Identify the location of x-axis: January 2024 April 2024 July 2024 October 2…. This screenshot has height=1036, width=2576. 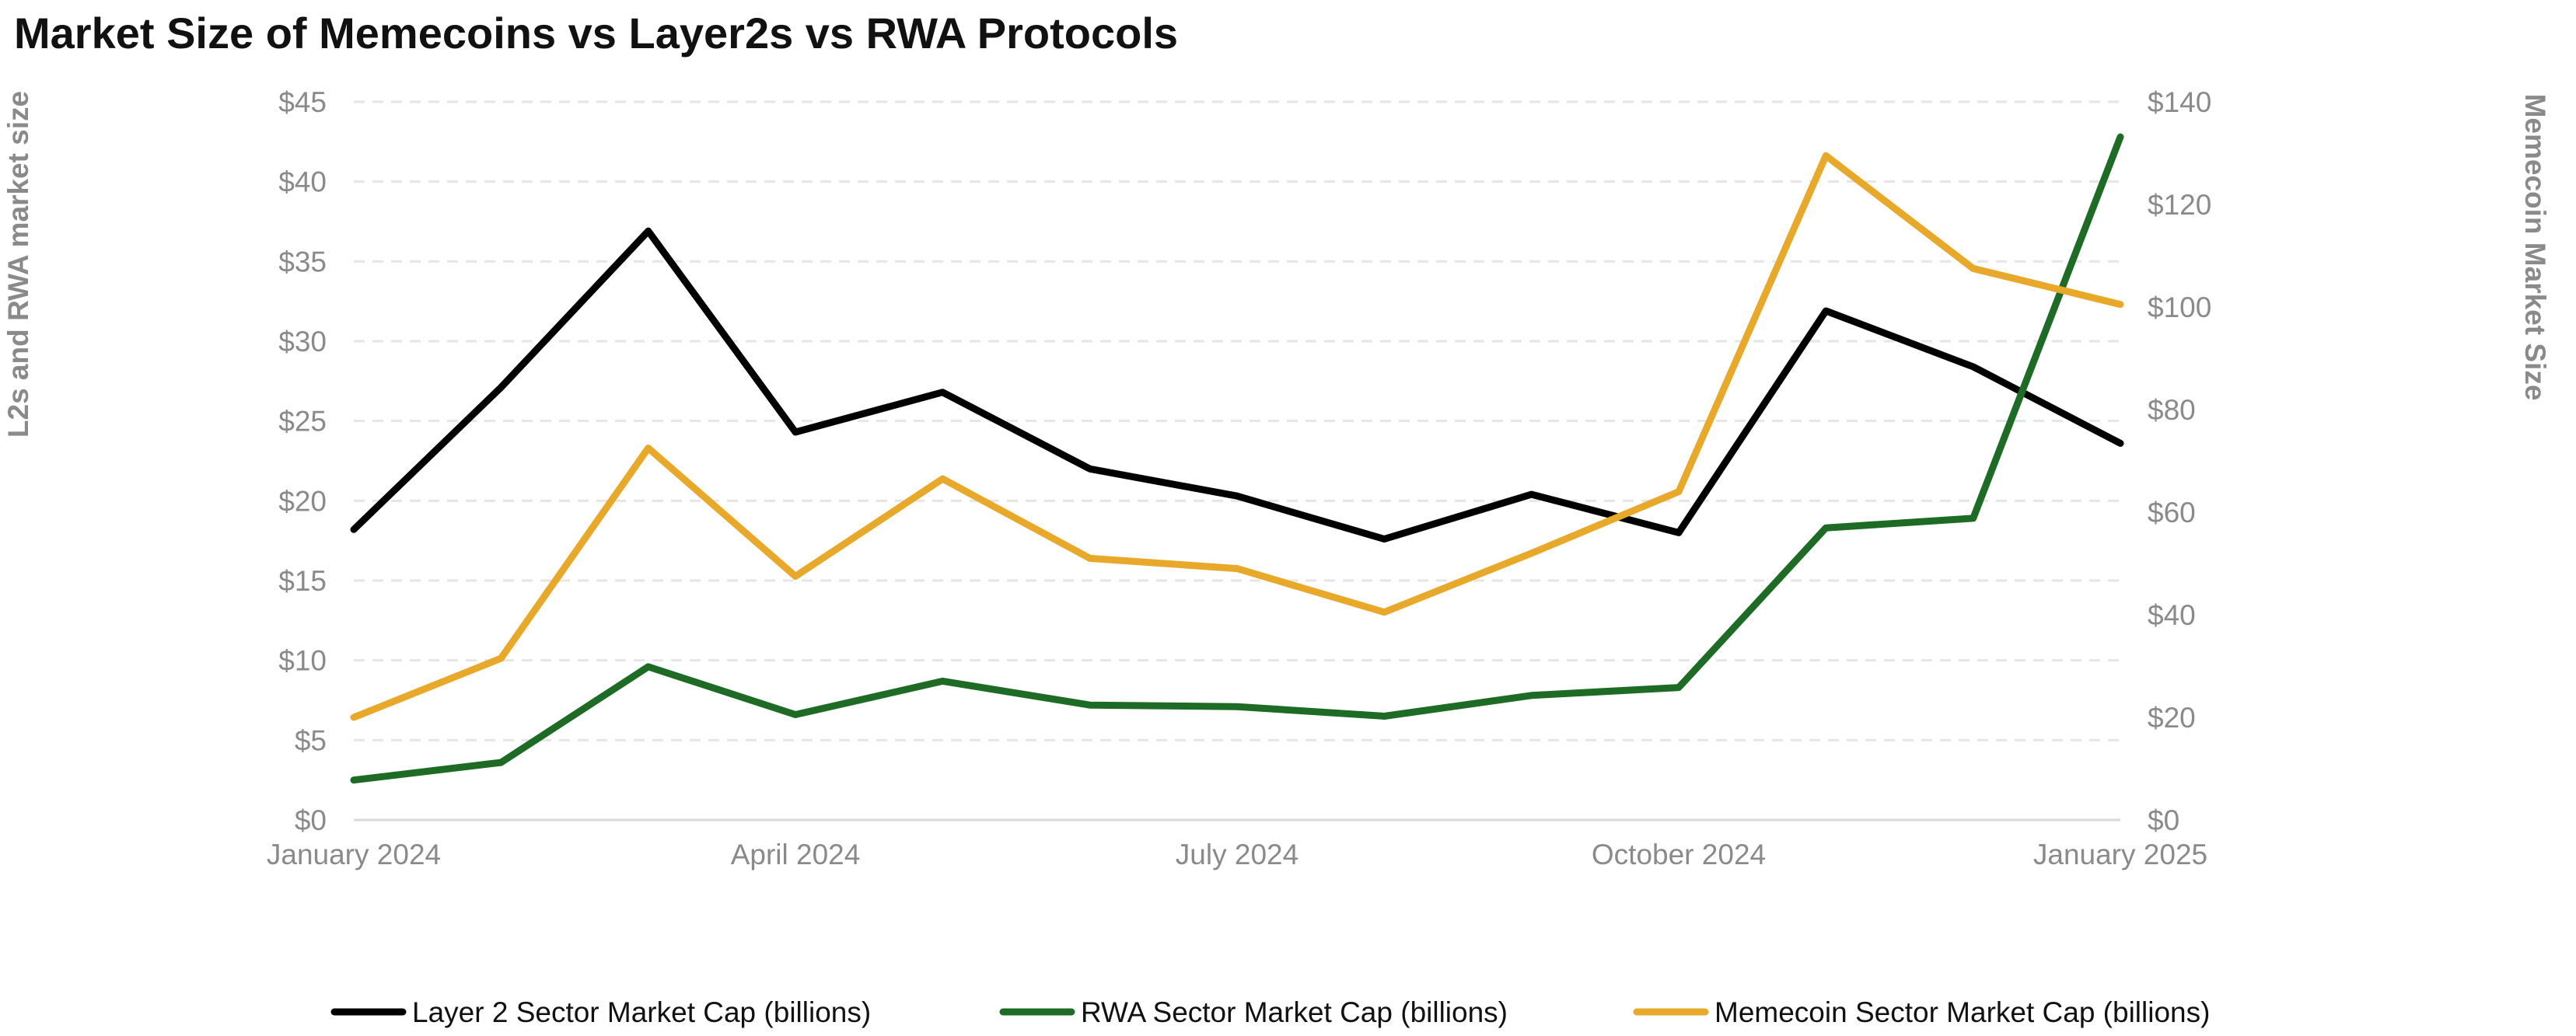
(1237, 854).